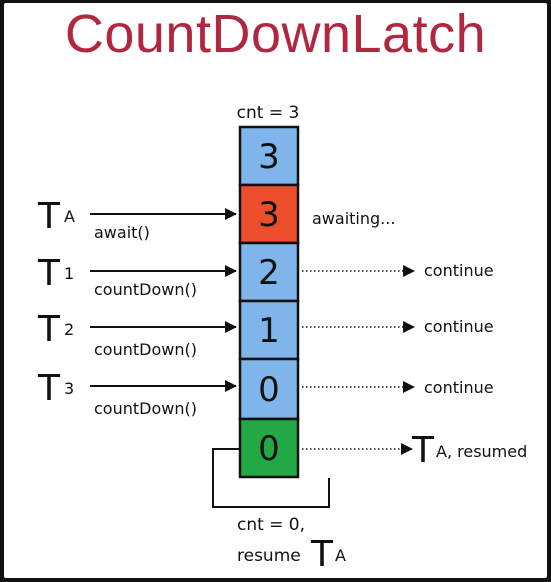  I want to click on latch-cell-2-value: 2, so click(269, 273).